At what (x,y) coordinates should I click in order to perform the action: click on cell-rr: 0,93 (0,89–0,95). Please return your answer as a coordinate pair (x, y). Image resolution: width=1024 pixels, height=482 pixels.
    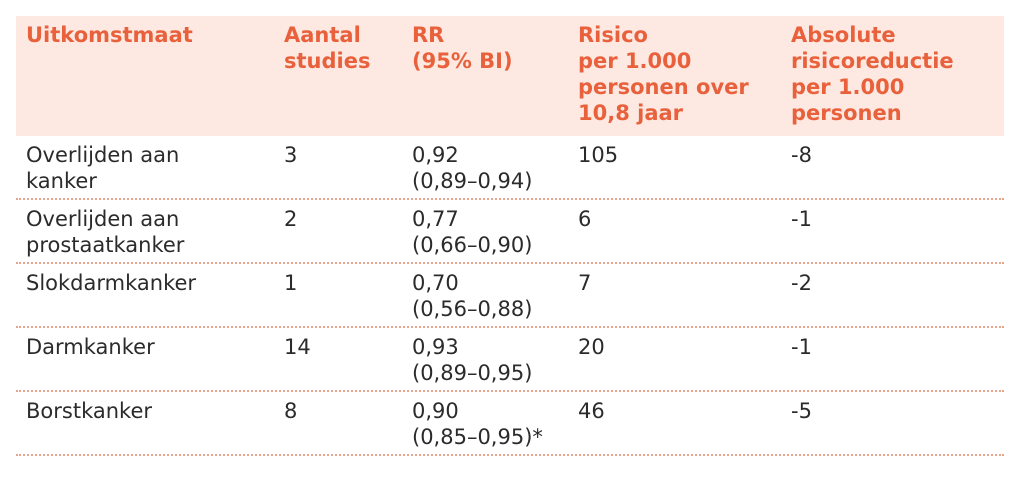
    Looking at the image, I should click on (472, 360).